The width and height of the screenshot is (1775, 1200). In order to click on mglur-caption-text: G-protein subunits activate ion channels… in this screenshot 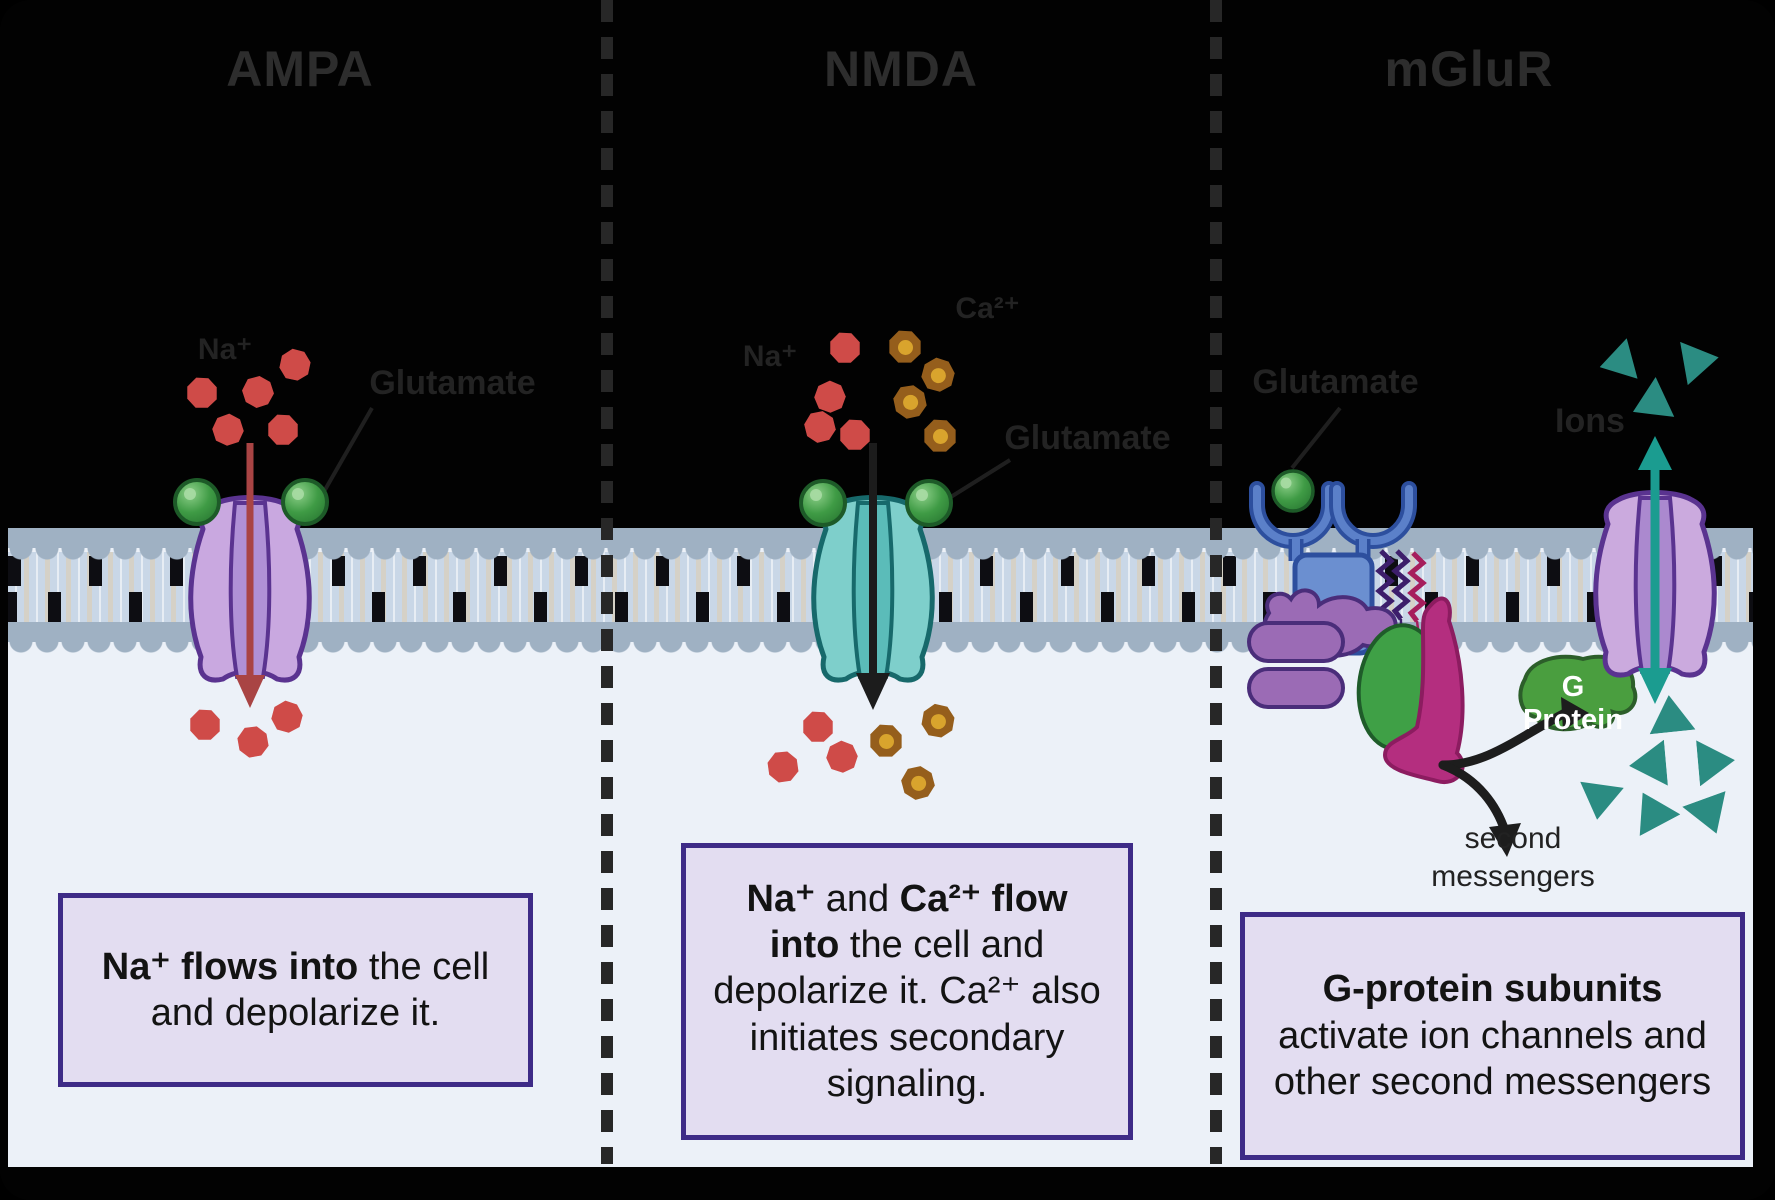, I will do `click(1492, 1036)`.